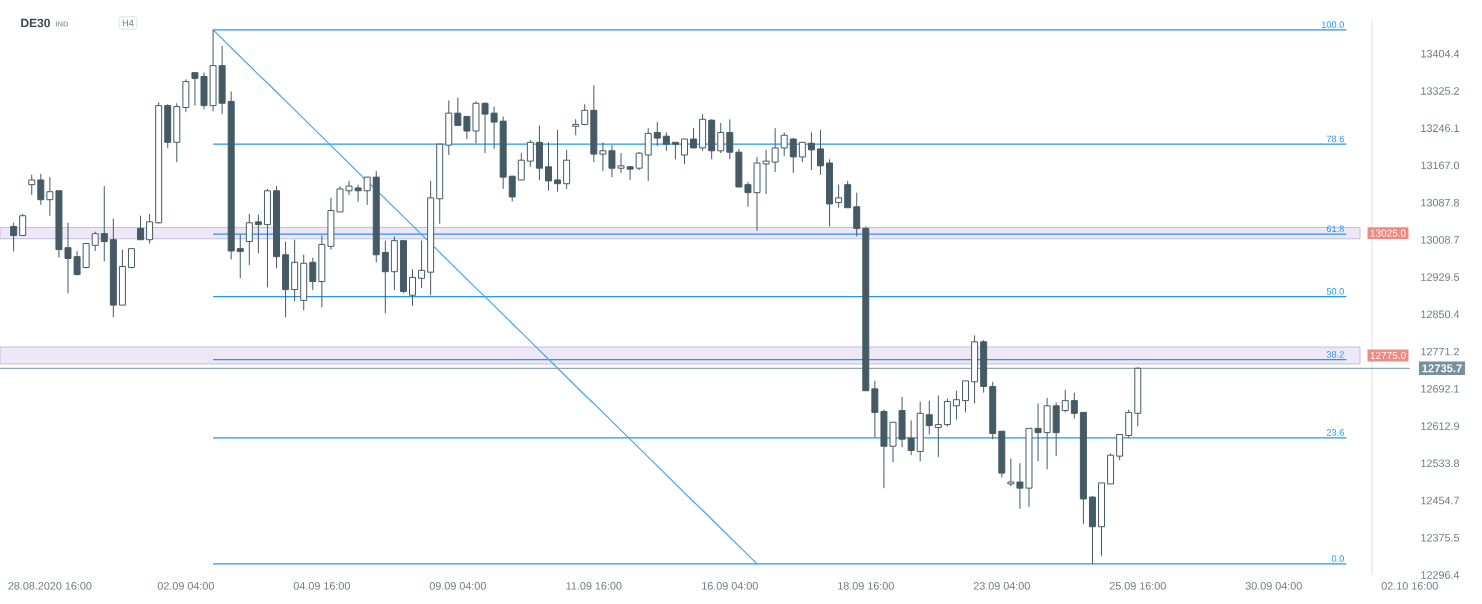 Image resolution: width=1482 pixels, height=604 pixels. Describe the element at coordinates (1440, 500) in the screenshot. I see `y-tick-label: 12454.7` at that location.